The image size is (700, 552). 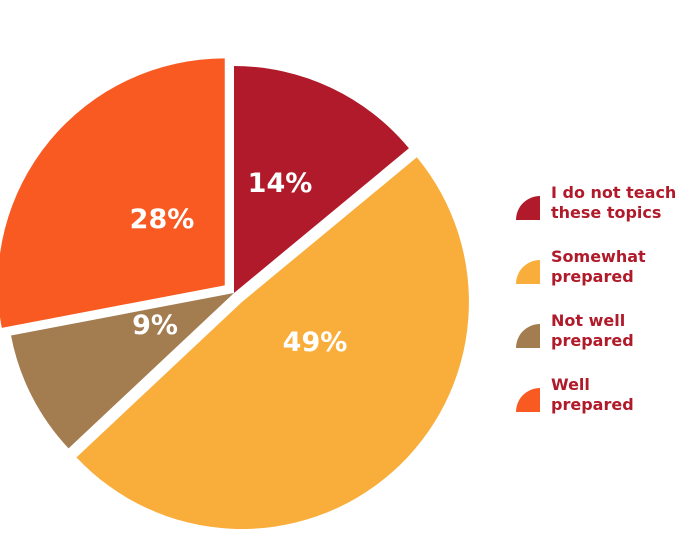 I want to click on slice-labels: 14% 49% 9% 28%, so click(x=239, y=263).